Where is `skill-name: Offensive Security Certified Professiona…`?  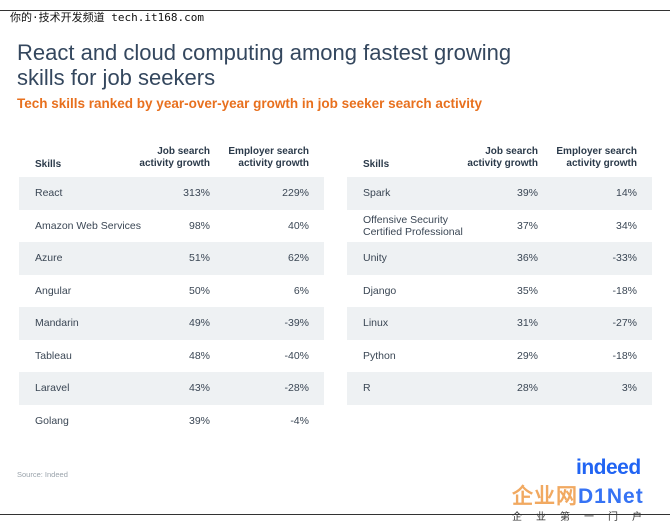 skill-name: Offensive Security Certified Professiona… is located at coordinates (413, 225).